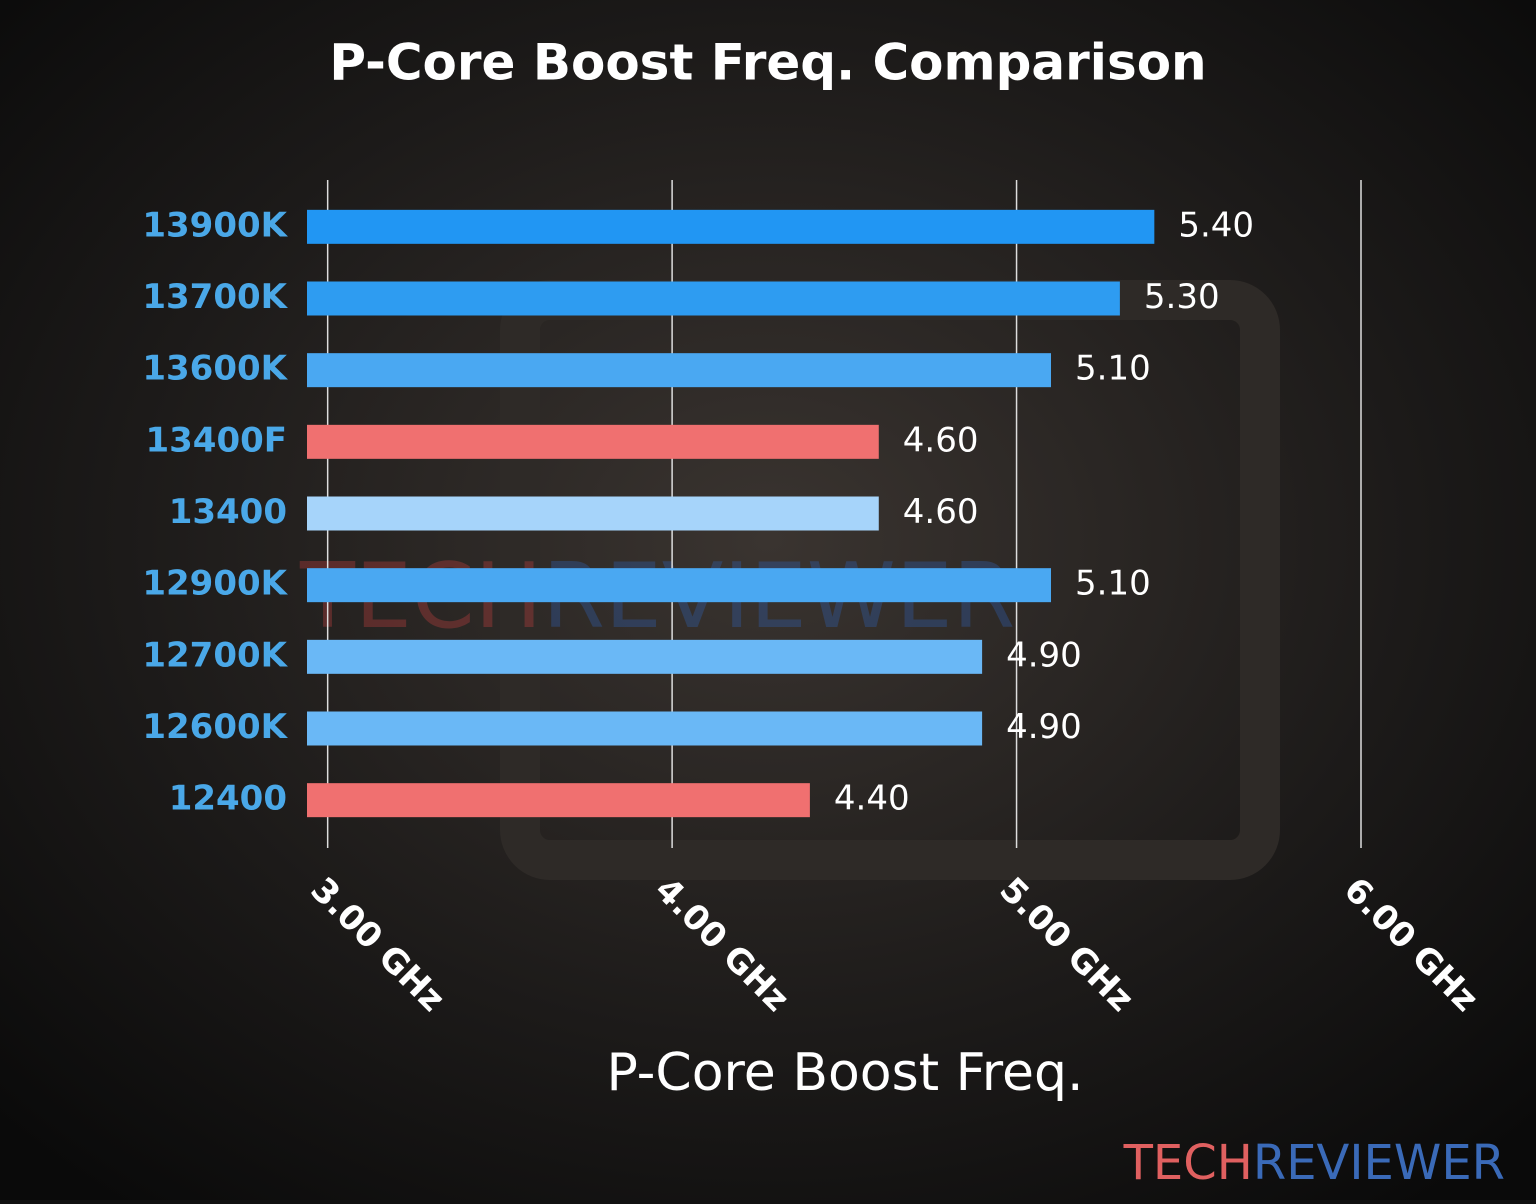  I want to click on logo-part: REVIEWER, so click(1379, 1163).